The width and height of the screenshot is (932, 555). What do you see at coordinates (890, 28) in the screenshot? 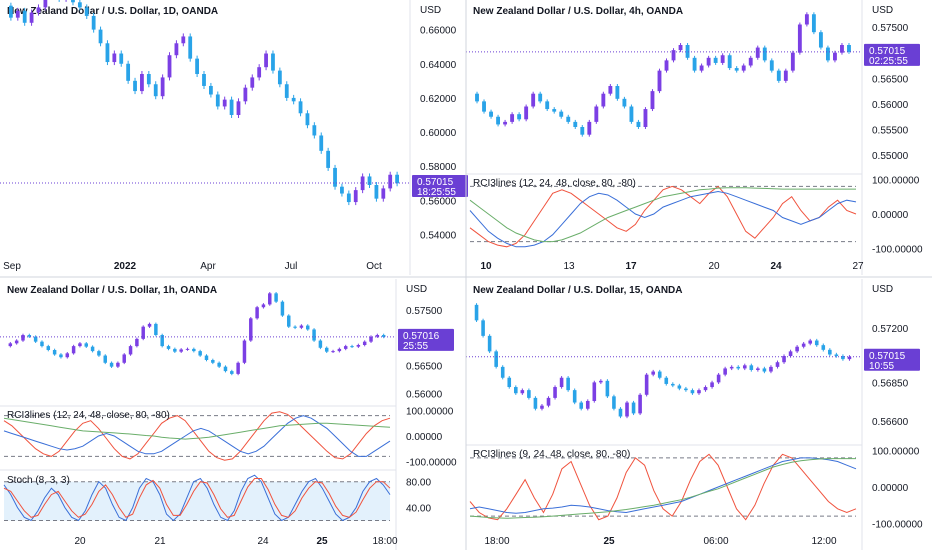
I see `price-tick-label: 0.57500` at bounding box center [890, 28].